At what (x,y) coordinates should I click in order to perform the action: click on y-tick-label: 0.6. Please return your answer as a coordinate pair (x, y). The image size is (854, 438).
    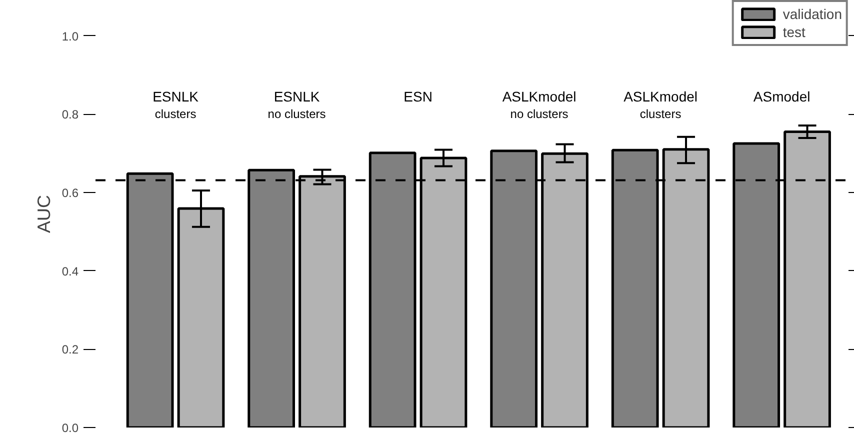
    Looking at the image, I should click on (70, 193).